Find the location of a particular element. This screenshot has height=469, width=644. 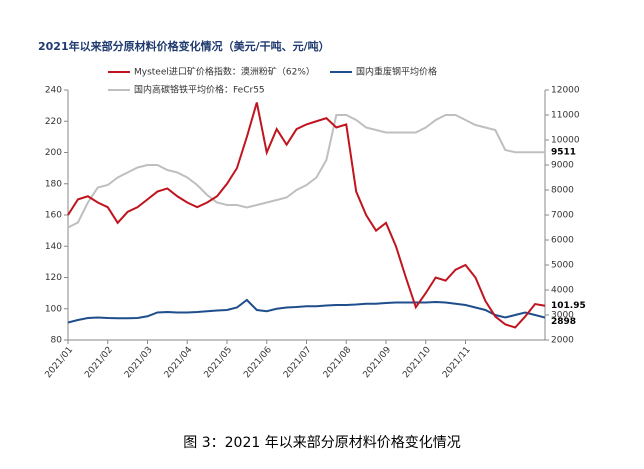

y2-tick-label: 5000 is located at coordinates (562, 266).